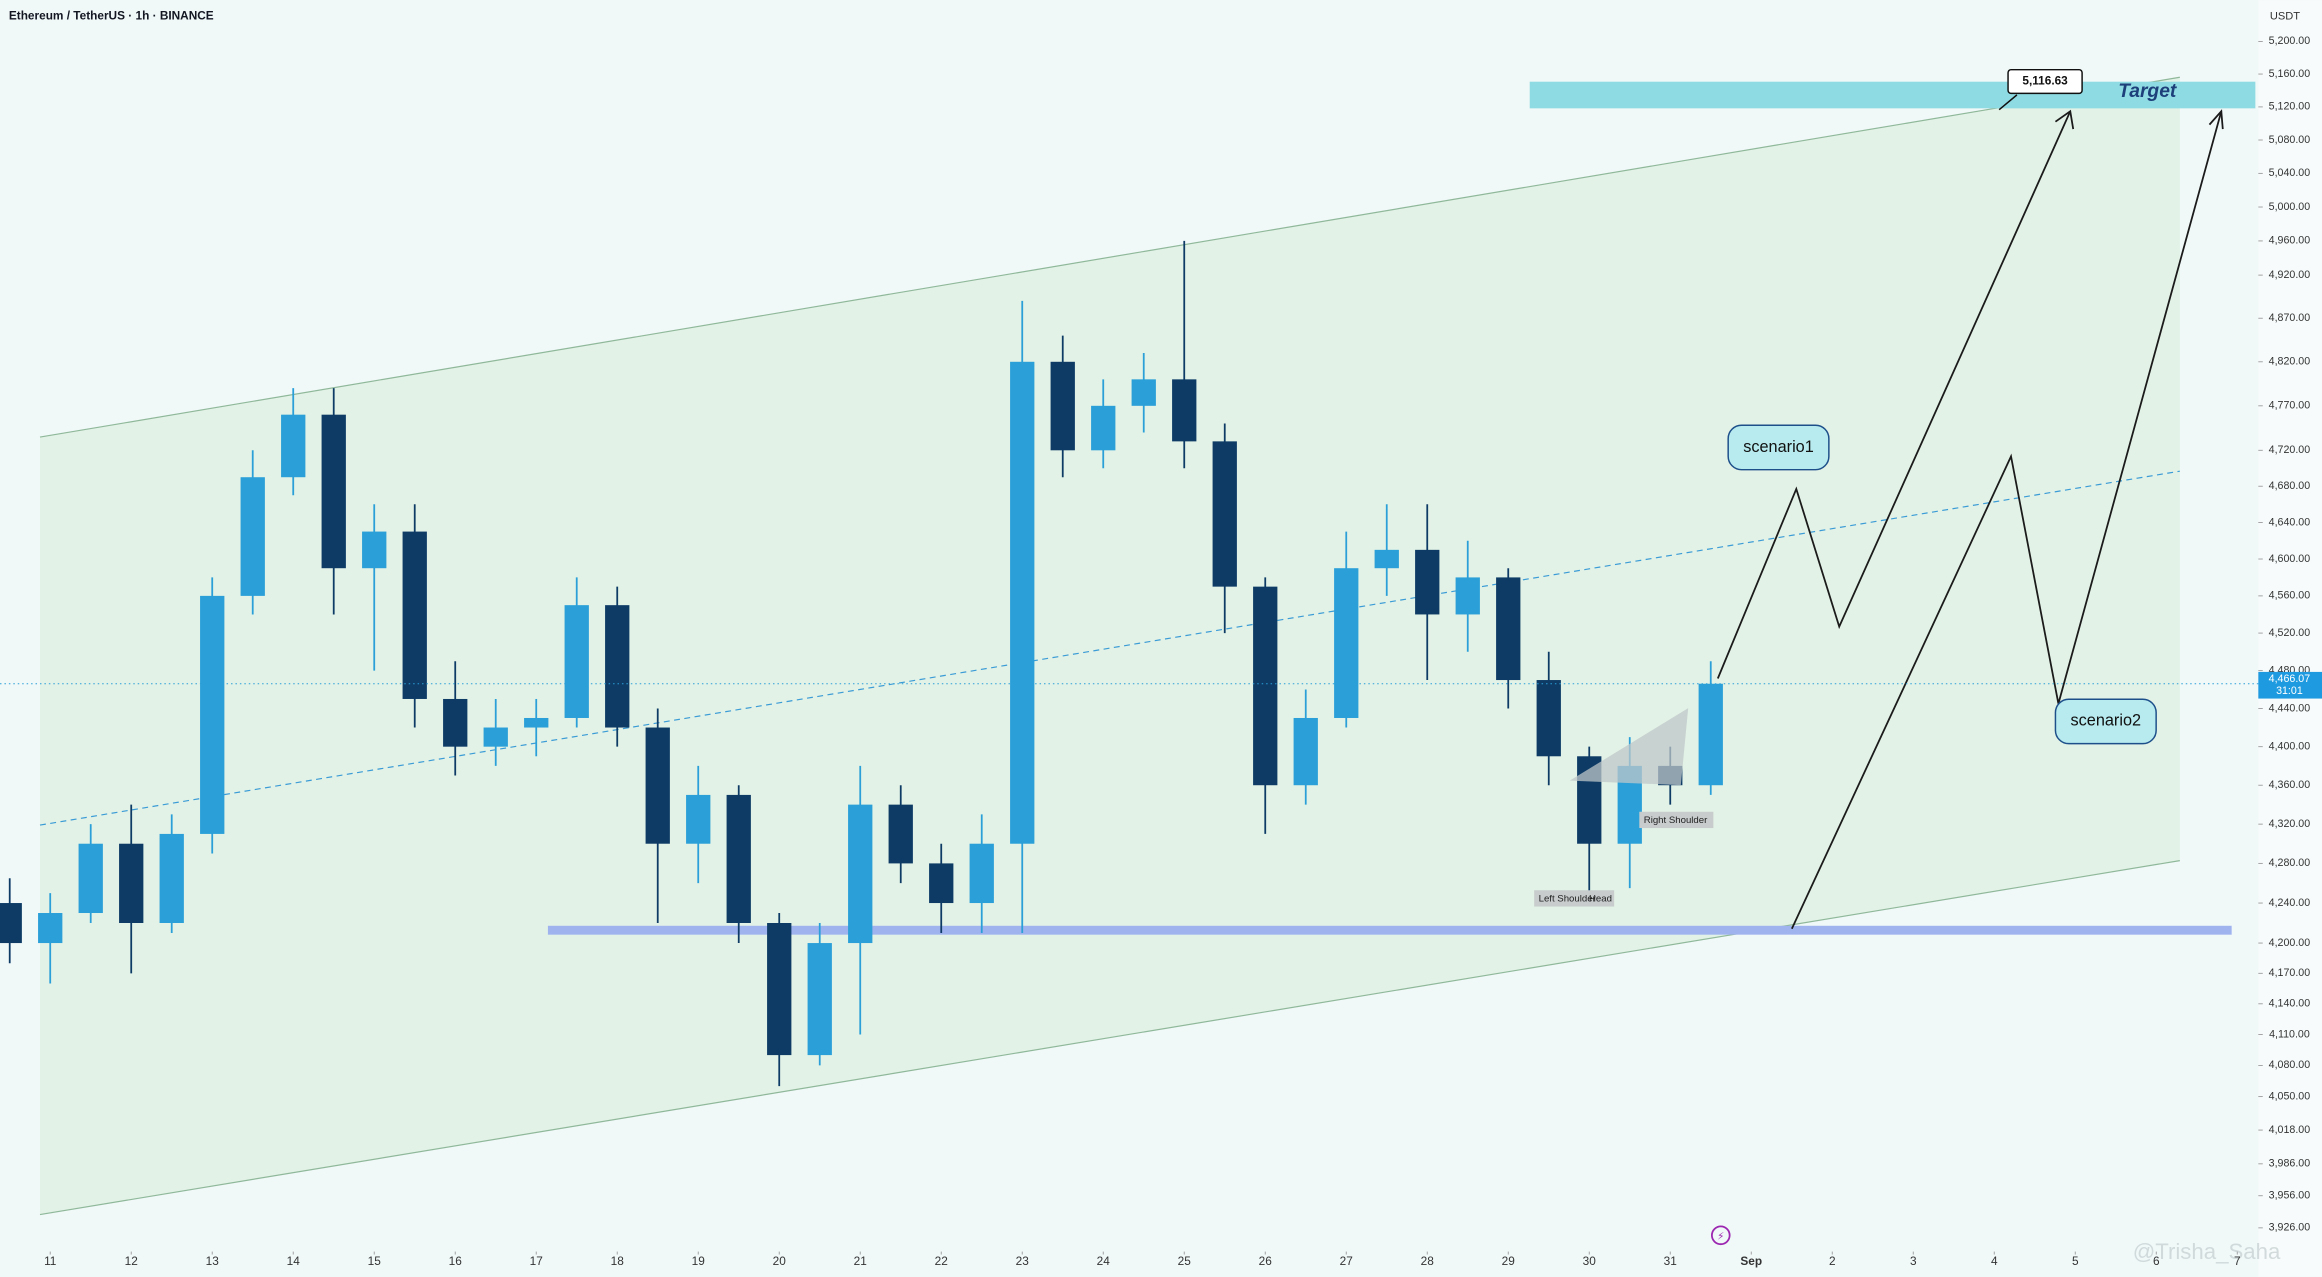 The image size is (2322, 1277). What do you see at coordinates (2290, 74) in the screenshot?
I see `y-tick-label: 5,160.00` at bounding box center [2290, 74].